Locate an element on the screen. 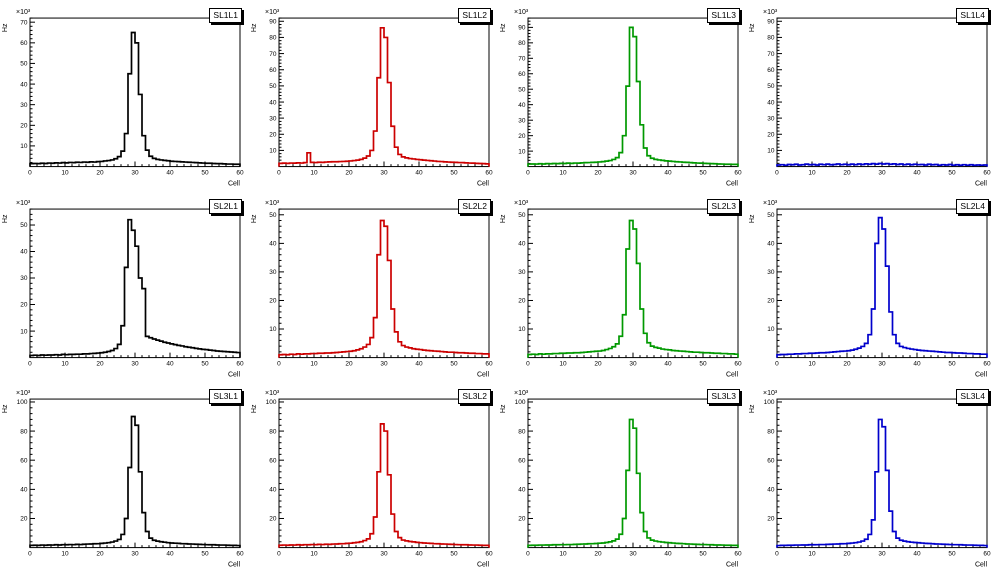 Image resolution: width=996 pixels, height=572 pixels. panel-label-box: SL2L3 is located at coordinates (723, 206).